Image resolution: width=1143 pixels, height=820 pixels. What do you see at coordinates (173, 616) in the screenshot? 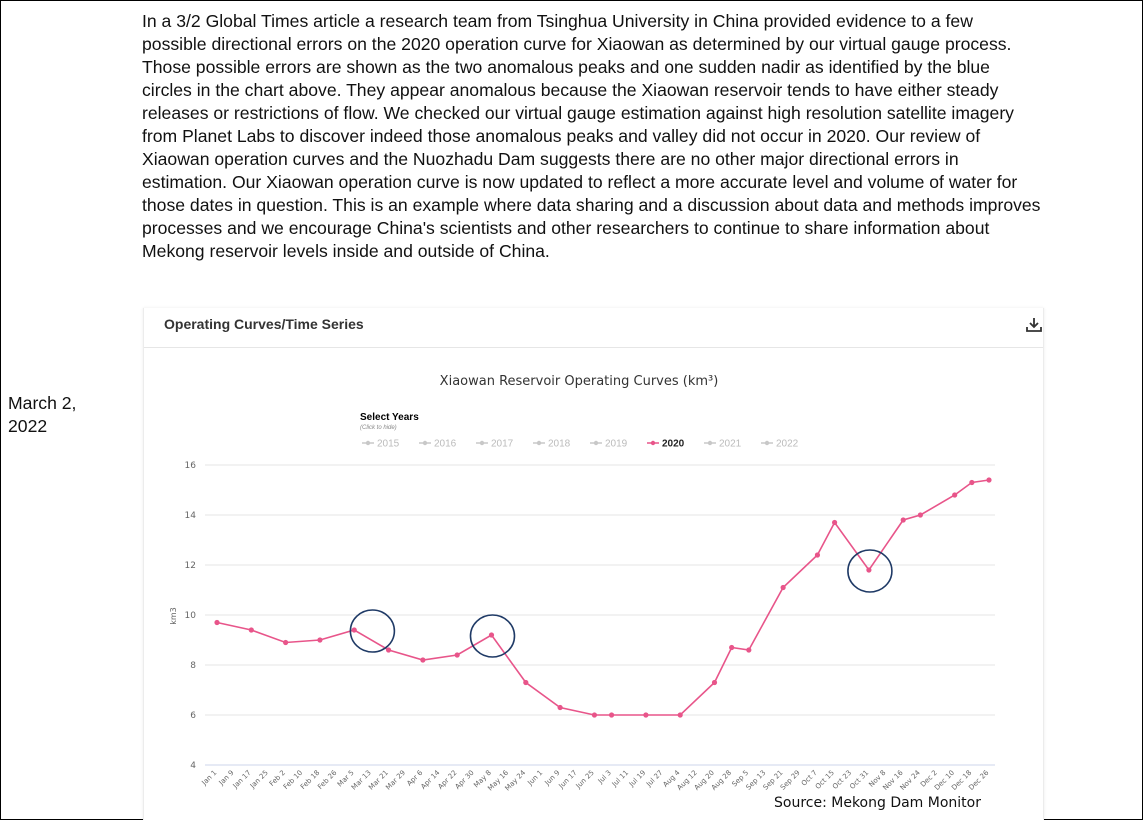
I see `y-axis-label: km3` at bounding box center [173, 616].